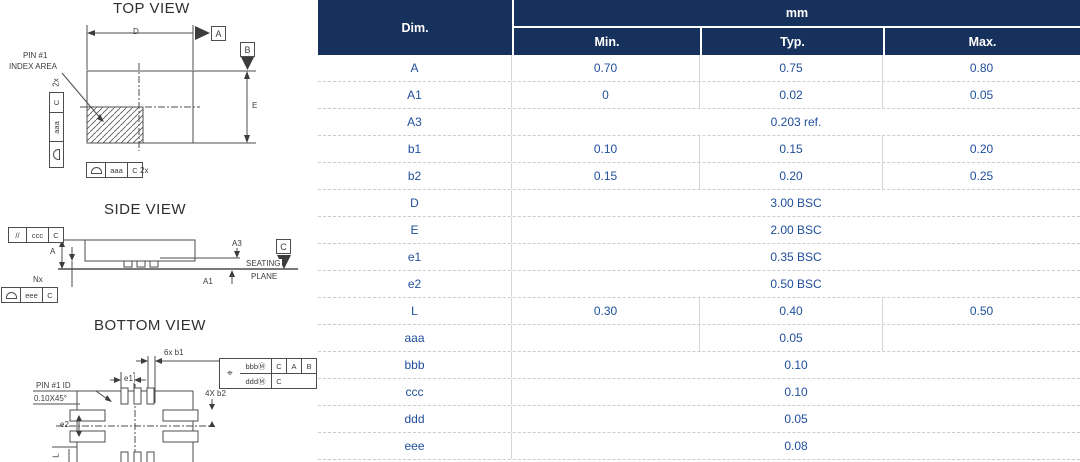  I want to click on max-cell: 0.80, so click(981, 68).